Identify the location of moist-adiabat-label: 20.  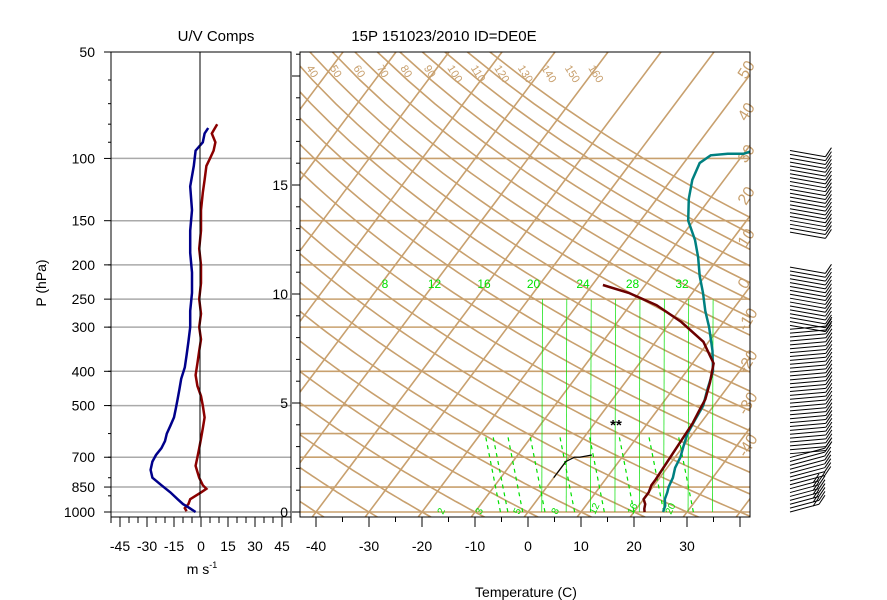
(671, 508).